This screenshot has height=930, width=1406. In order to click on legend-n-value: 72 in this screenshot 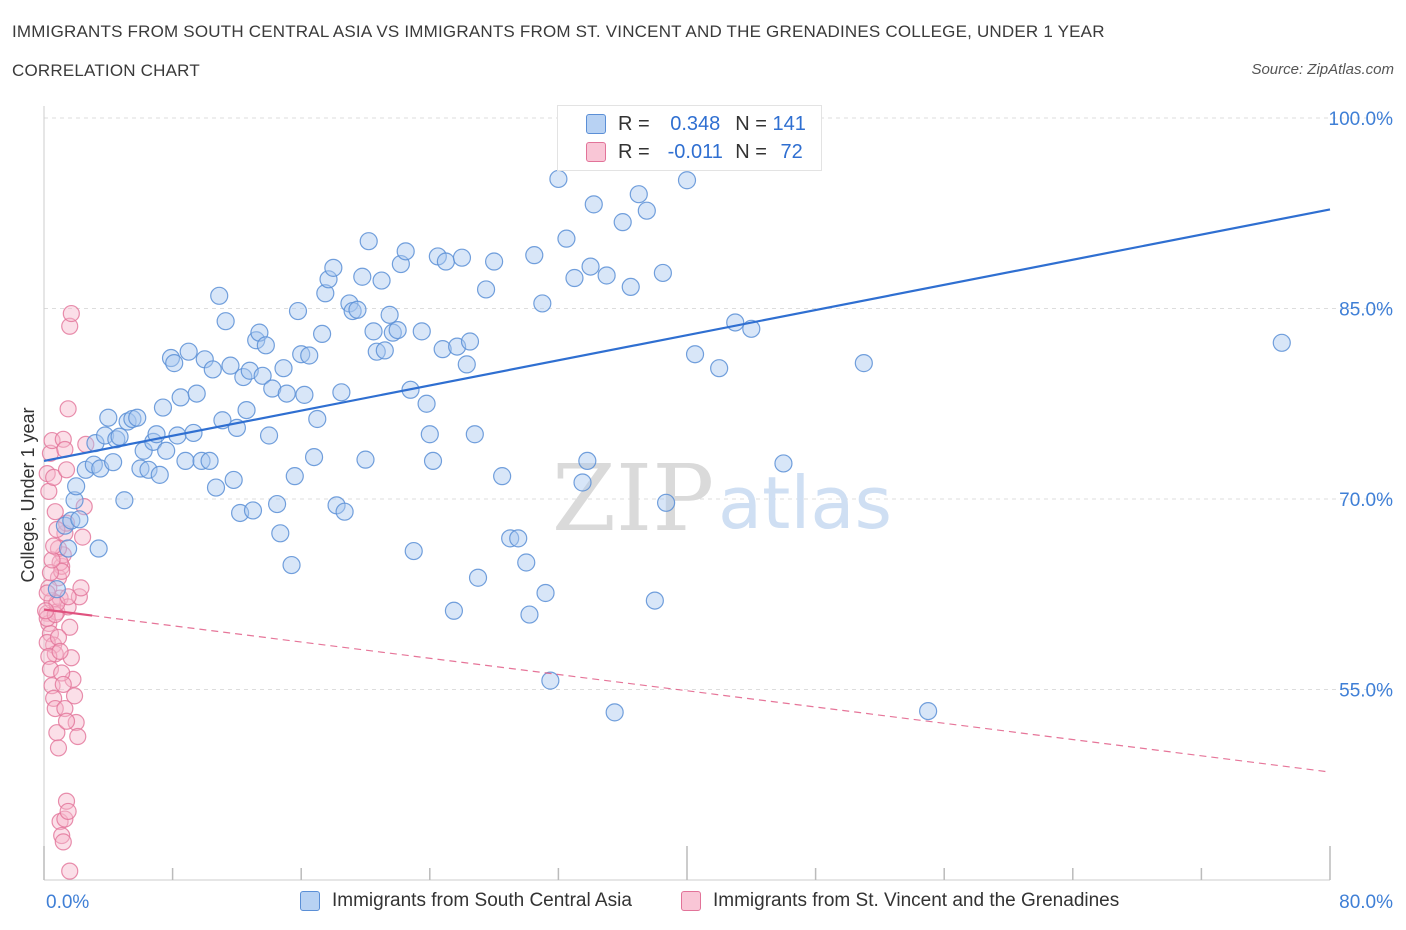, I will do `click(791, 151)`.